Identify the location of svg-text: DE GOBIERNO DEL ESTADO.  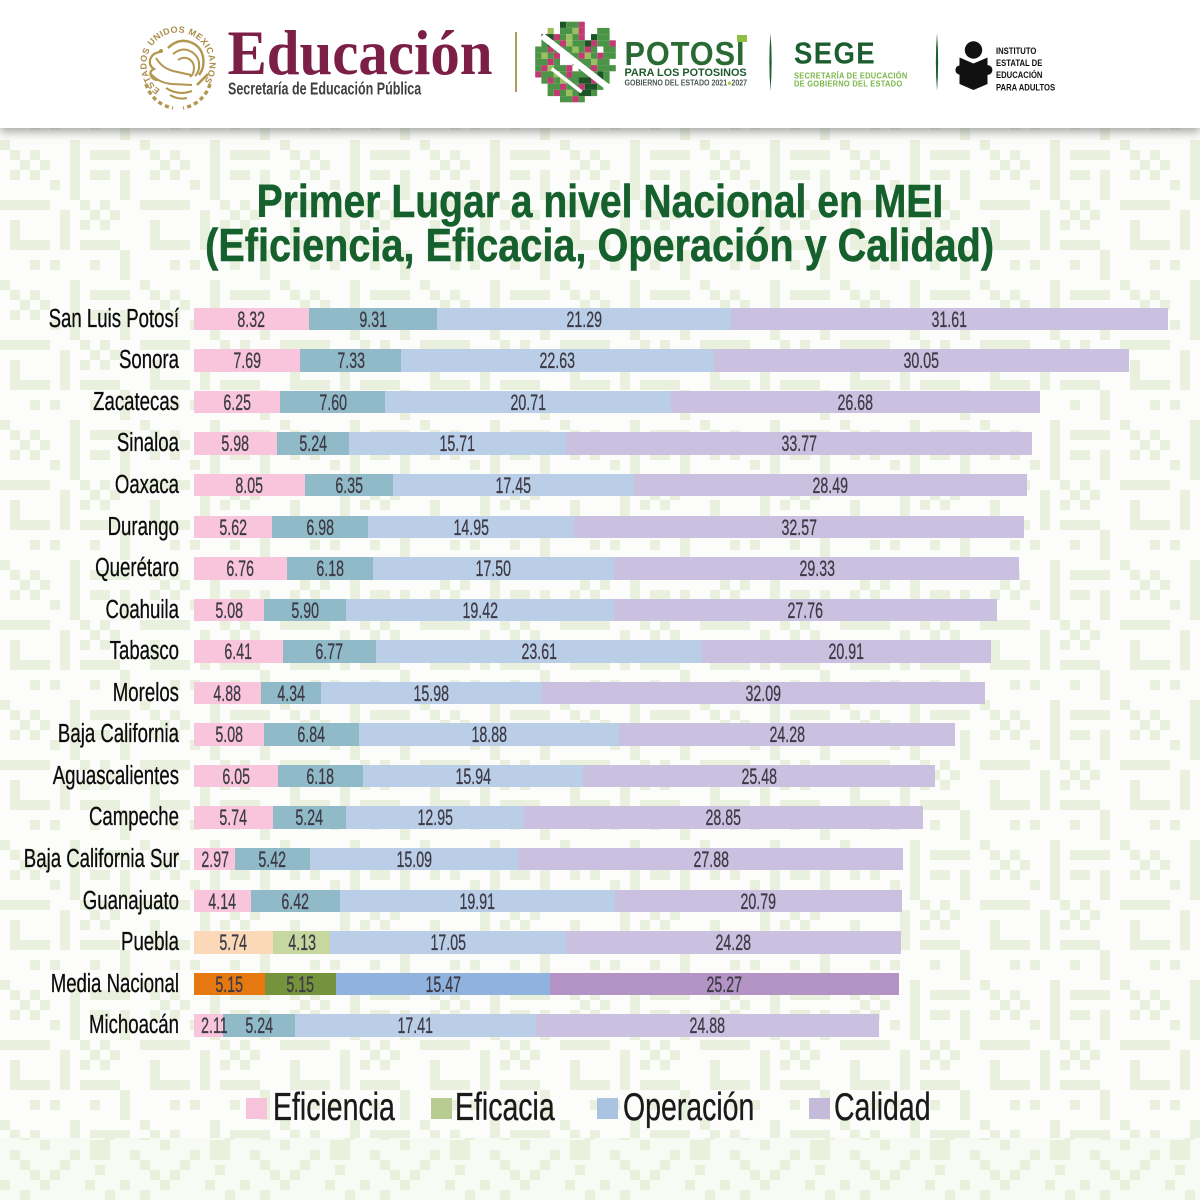
(848, 84).